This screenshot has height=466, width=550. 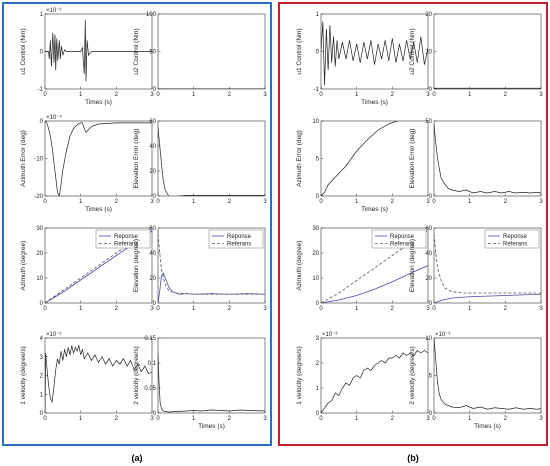 What do you see at coordinates (428, 229) in the screenshot?
I see `y-tick-label: 60` at bounding box center [428, 229].